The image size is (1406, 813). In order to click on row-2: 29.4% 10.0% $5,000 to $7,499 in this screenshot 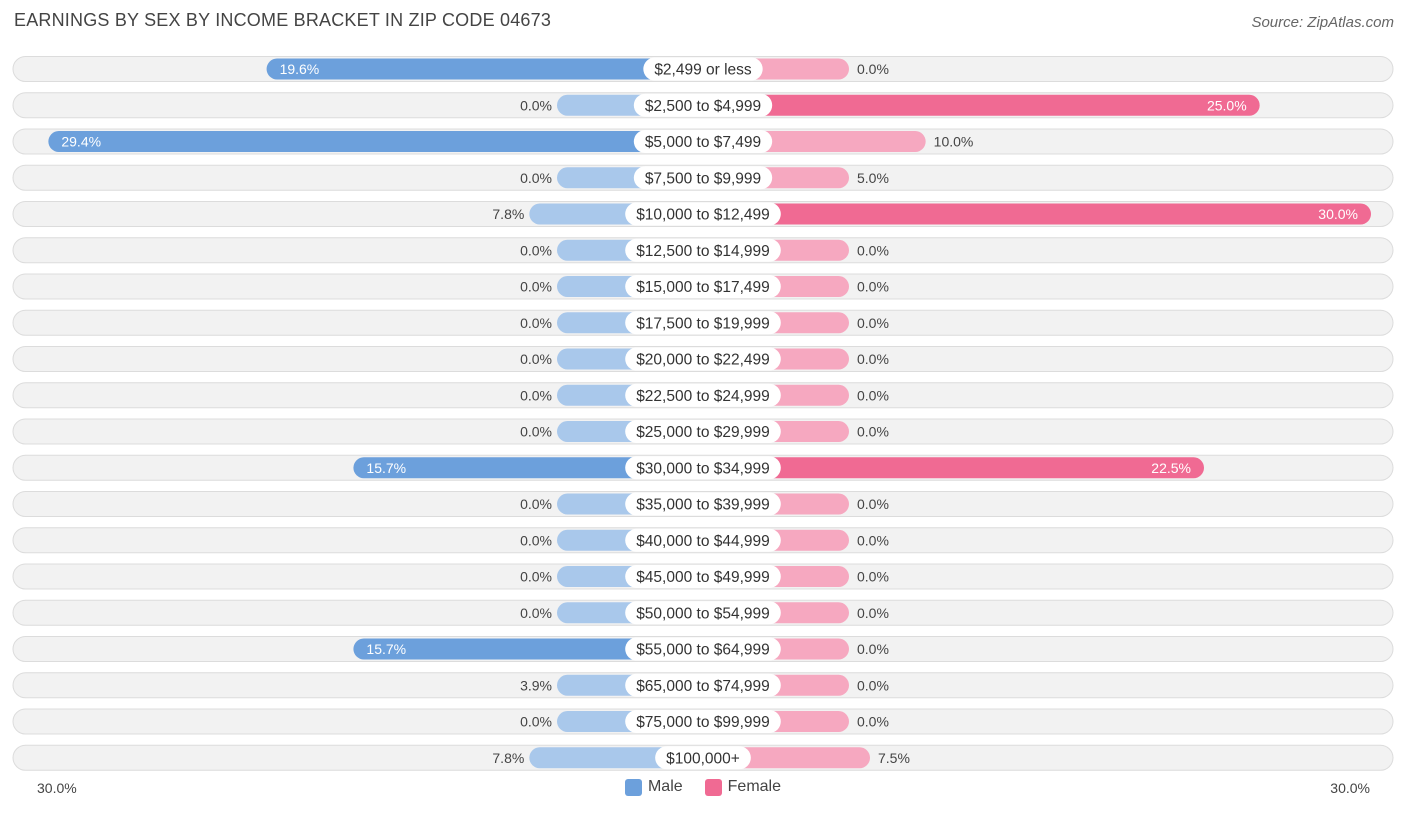, I will do `click(703, 141)`.